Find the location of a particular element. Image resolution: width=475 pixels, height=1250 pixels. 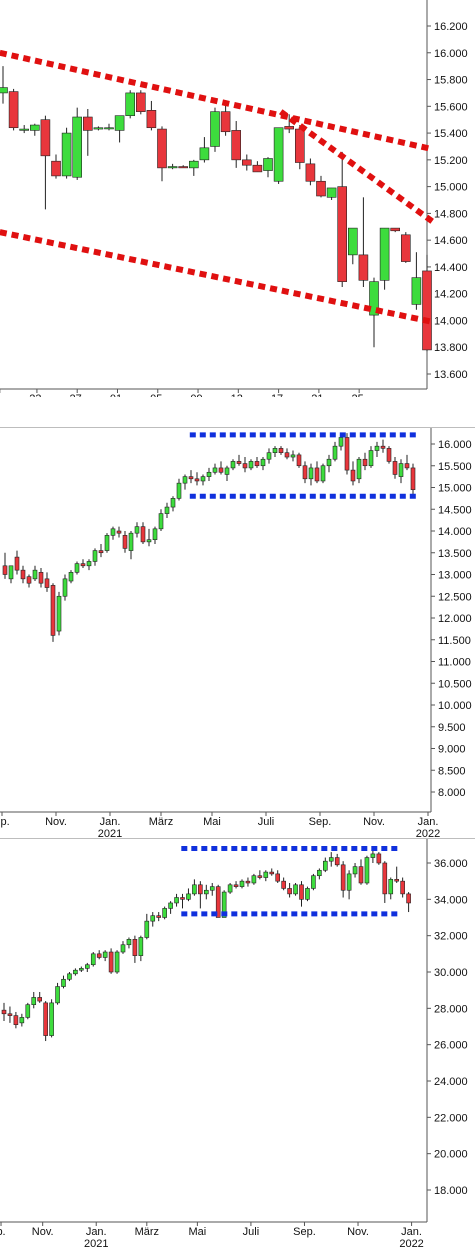

y-tick-label: 8.500 is located at coordinates (452, 771).